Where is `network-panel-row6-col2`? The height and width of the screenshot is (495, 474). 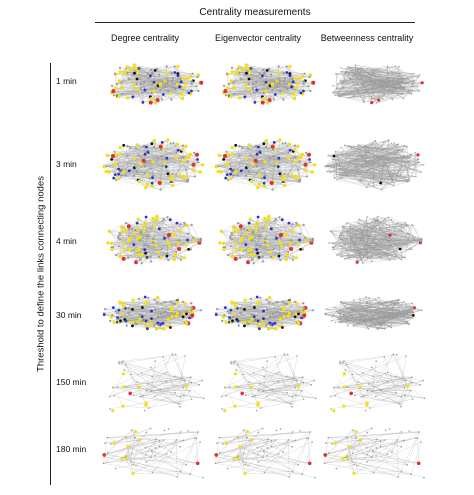
network-panel-row6-col2 is located at coordinates (265, 453).